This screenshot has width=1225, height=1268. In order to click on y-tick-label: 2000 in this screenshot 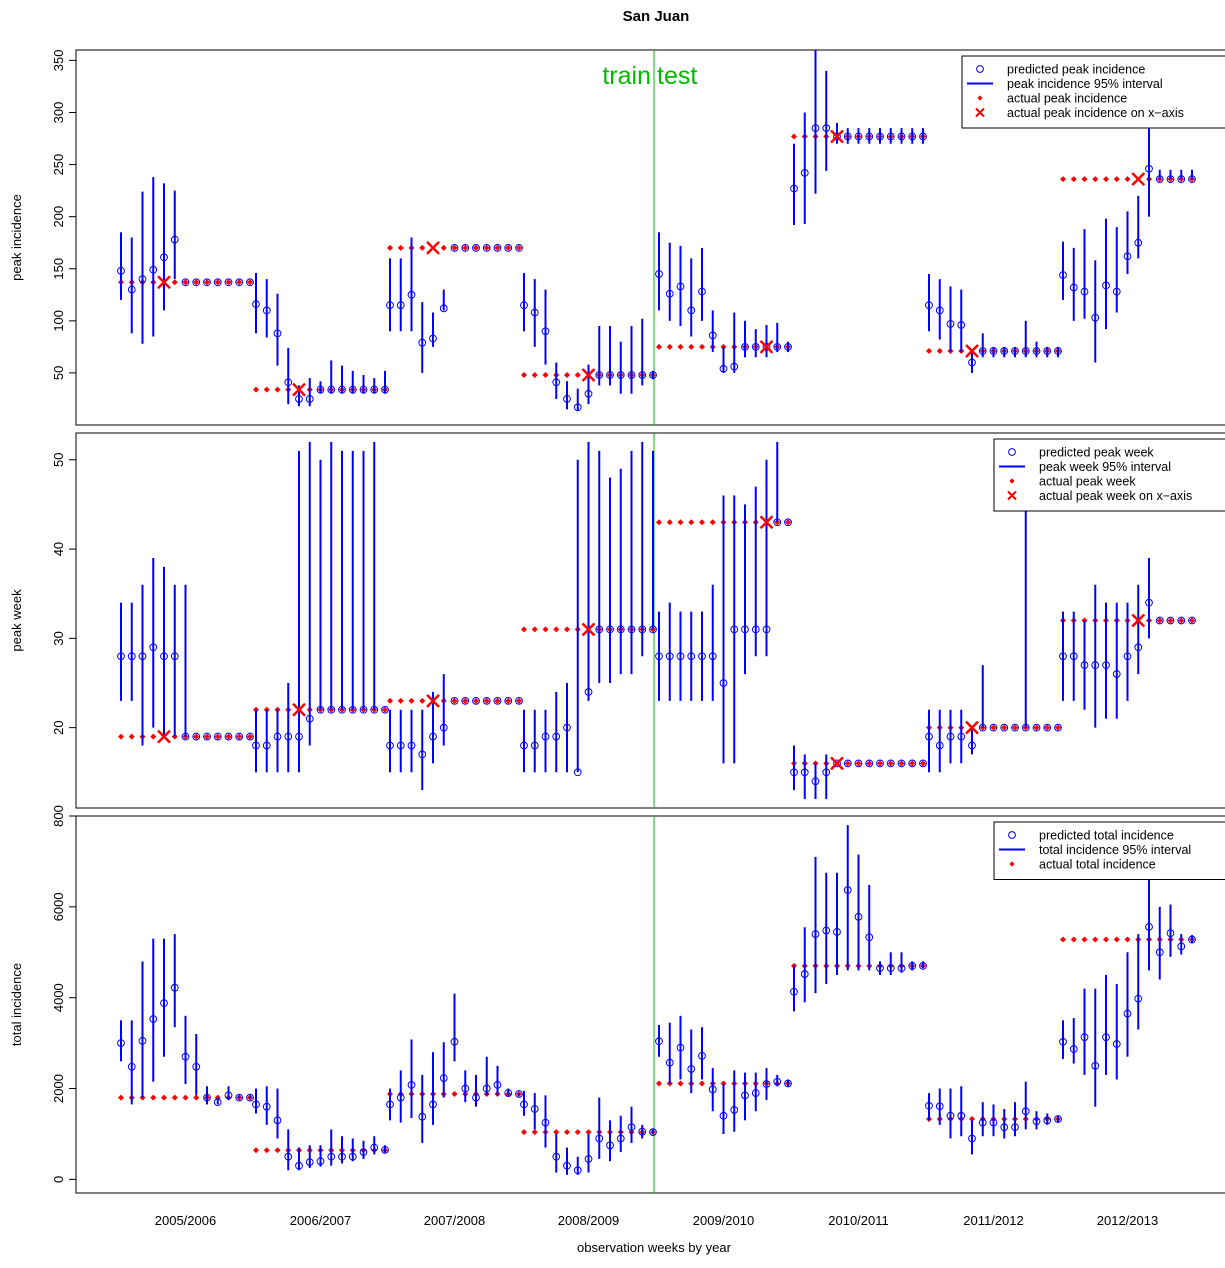, I will do `click(58, 1088)`.